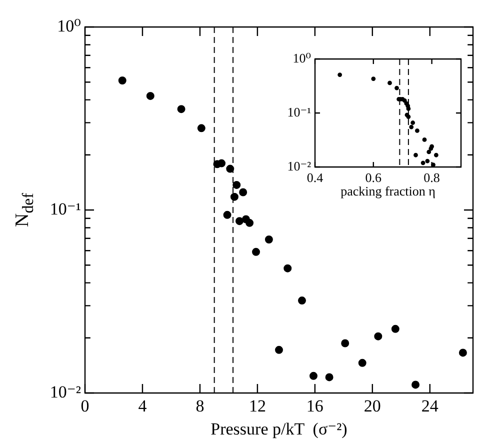  What do you see at coordinates (257, 406) in the screenshot?
I see `x-tick-label: 12` at bounding box center [257, 406].